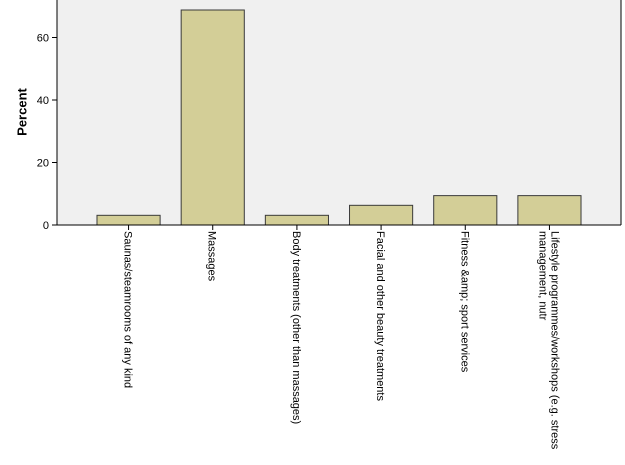  What do you see at coordinates (542, 276) in the screenshot?
I see `x-tick-label-line: management, nutr` at bounding box center [542, 276].